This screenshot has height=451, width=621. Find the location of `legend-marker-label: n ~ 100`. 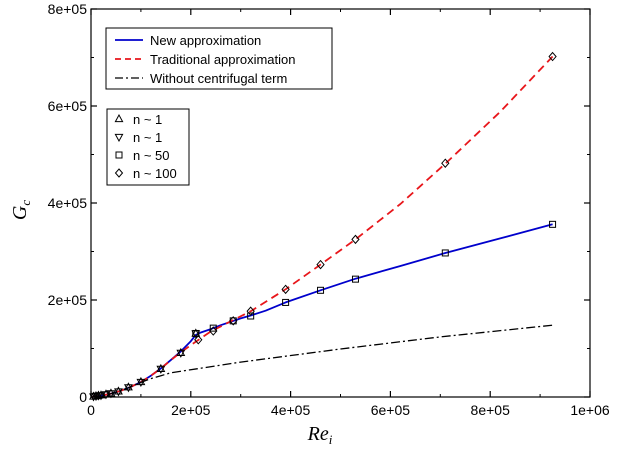

legend-marker-label: n ~ 100 is located at coordinates (155, 173).